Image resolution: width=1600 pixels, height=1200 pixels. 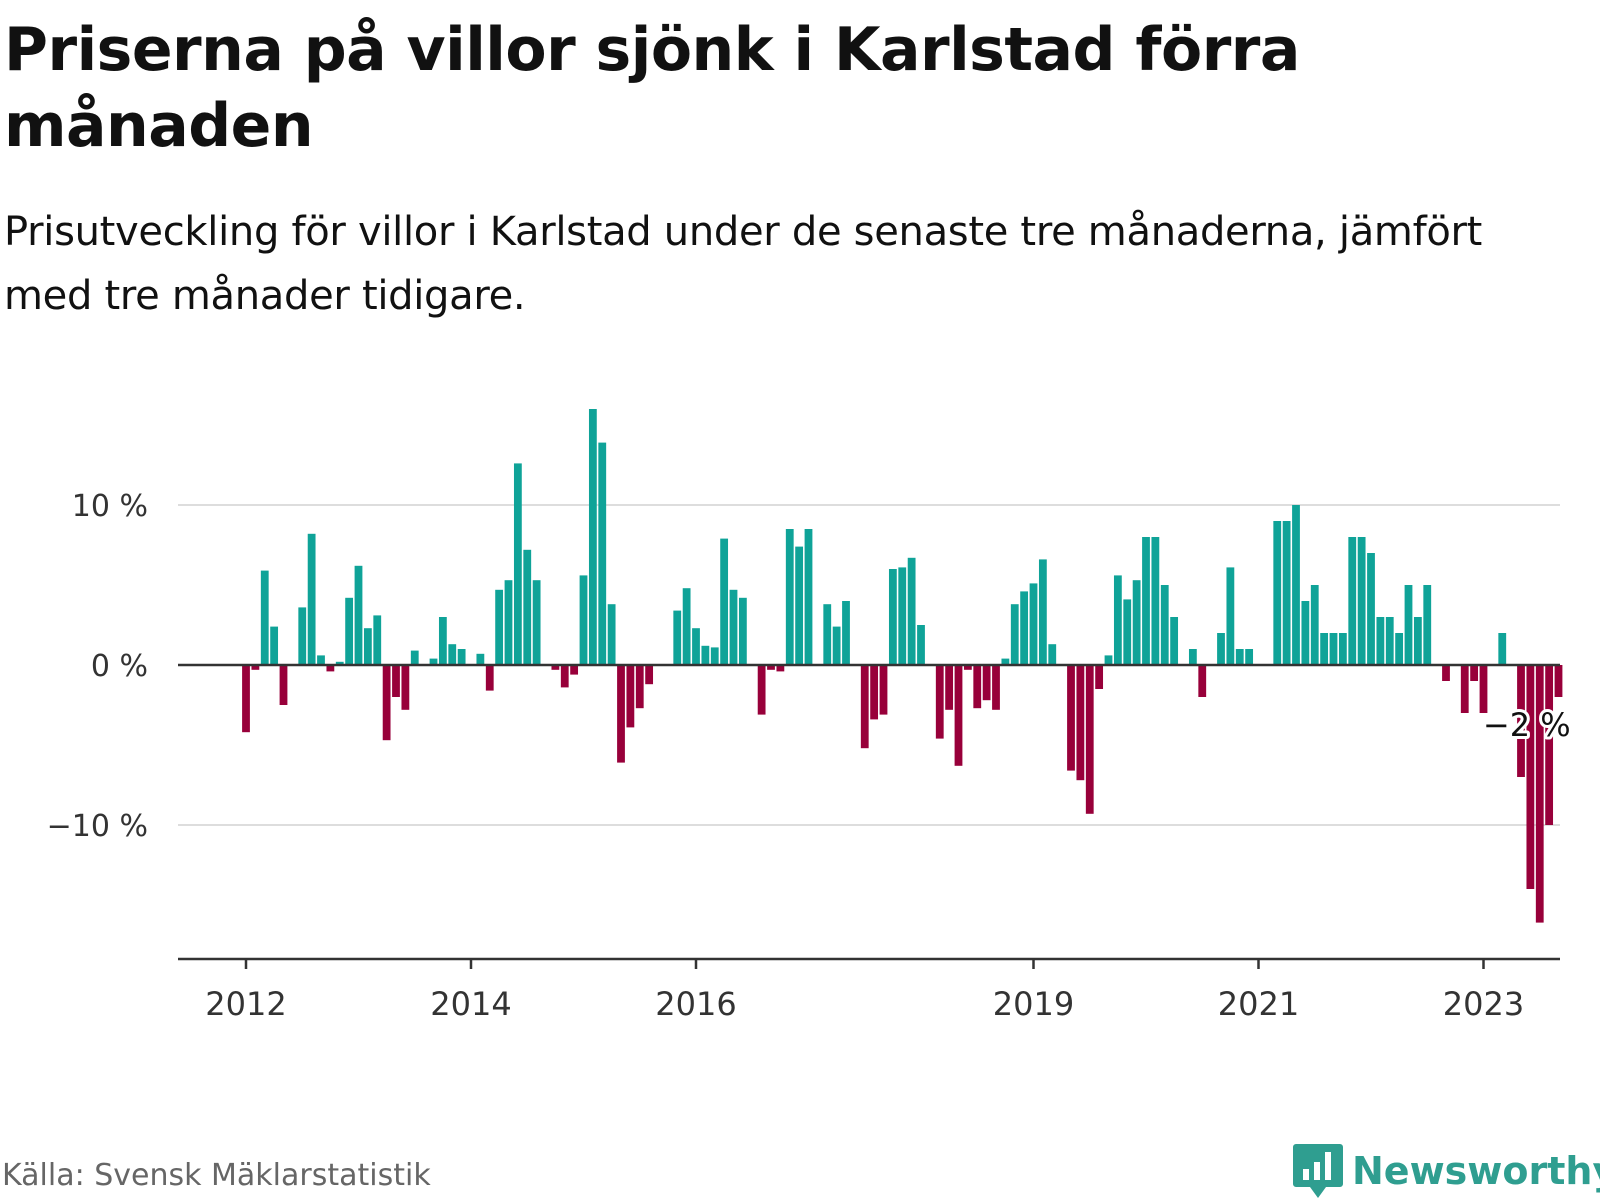 I want to click on x-tick-label: 2019, so click(x=1033, y=1004).